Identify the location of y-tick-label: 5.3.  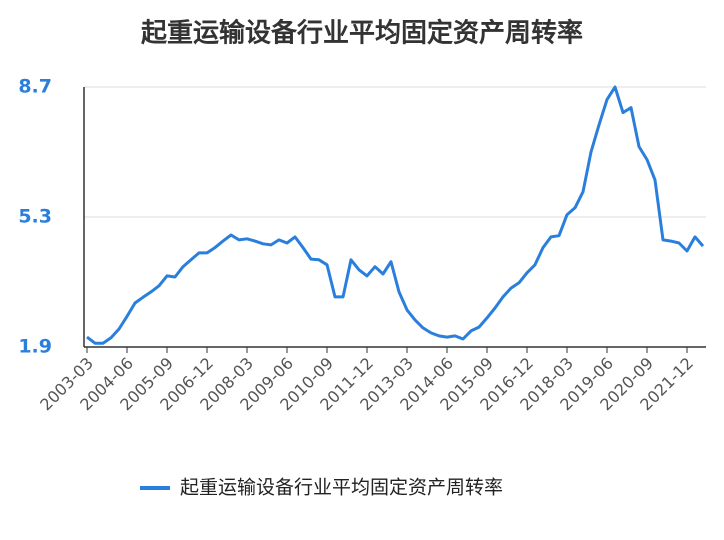
(35, 217).